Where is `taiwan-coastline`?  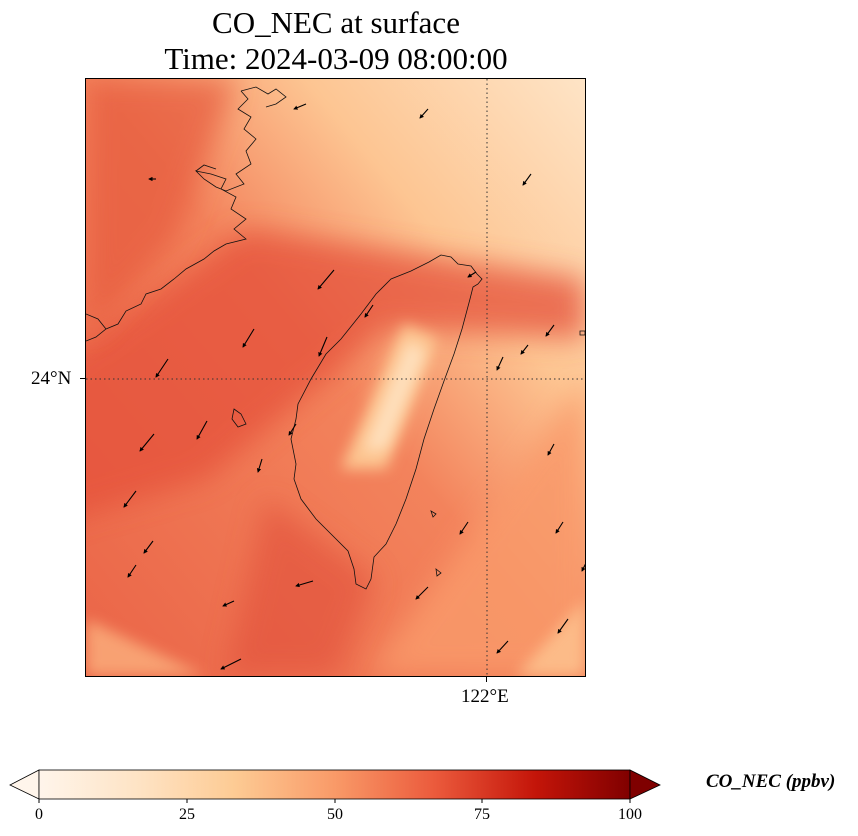 taiwan-coastline is located at coordinates (386, 422).